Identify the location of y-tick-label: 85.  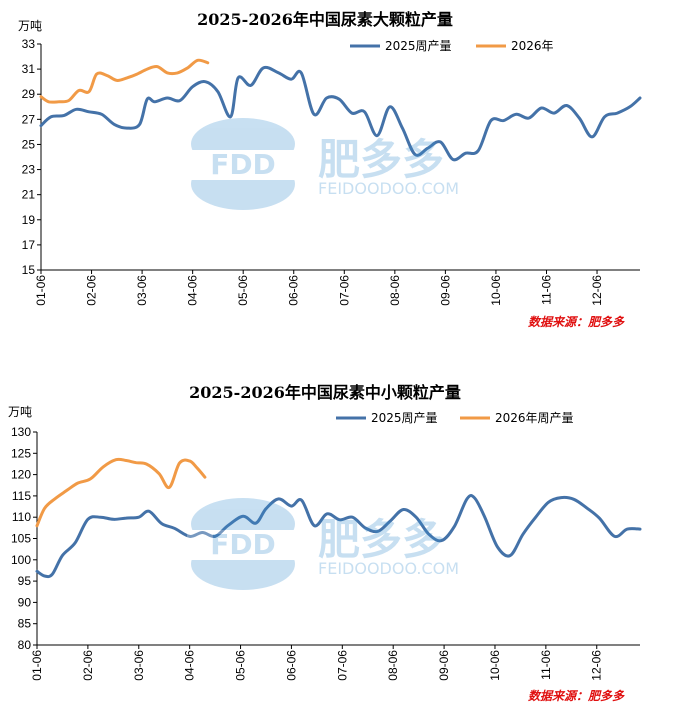
(25, 624).